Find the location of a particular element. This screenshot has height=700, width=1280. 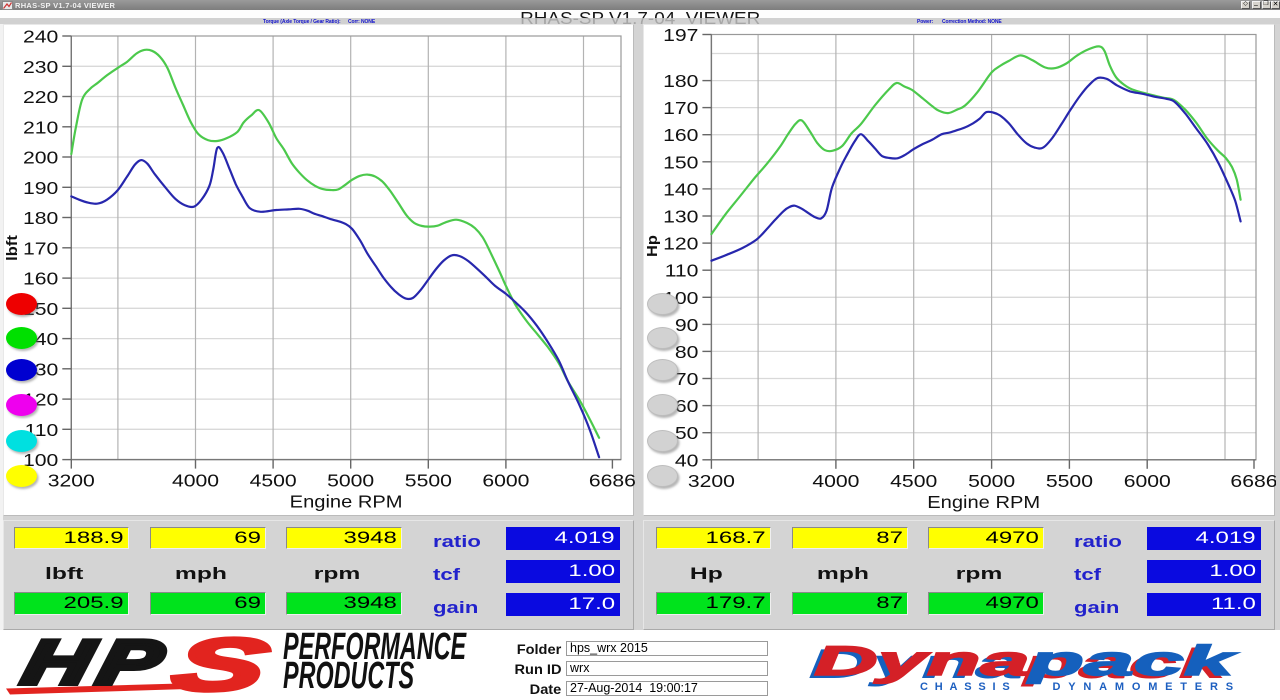

svg-text: 150 is located at coordinates (681, 163).